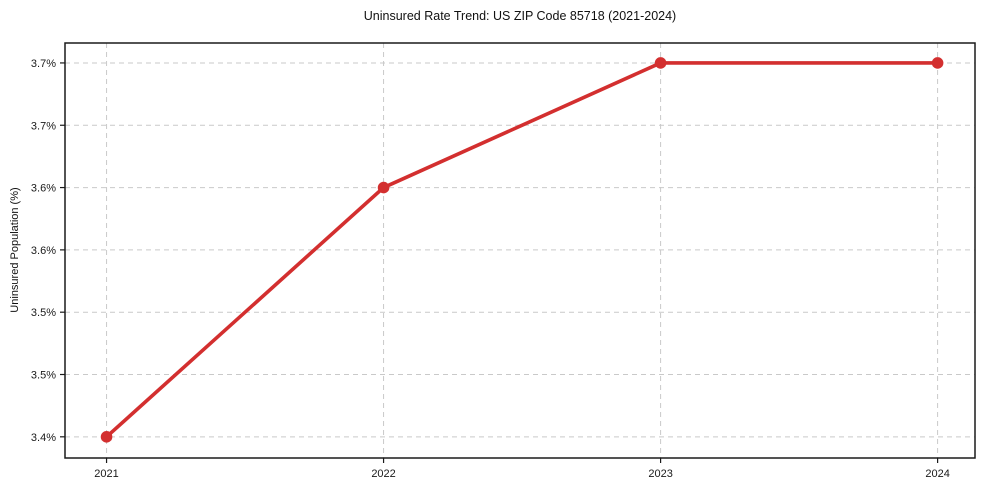  I want to click on y-tick-label: 3.4%, so click(43, 438).